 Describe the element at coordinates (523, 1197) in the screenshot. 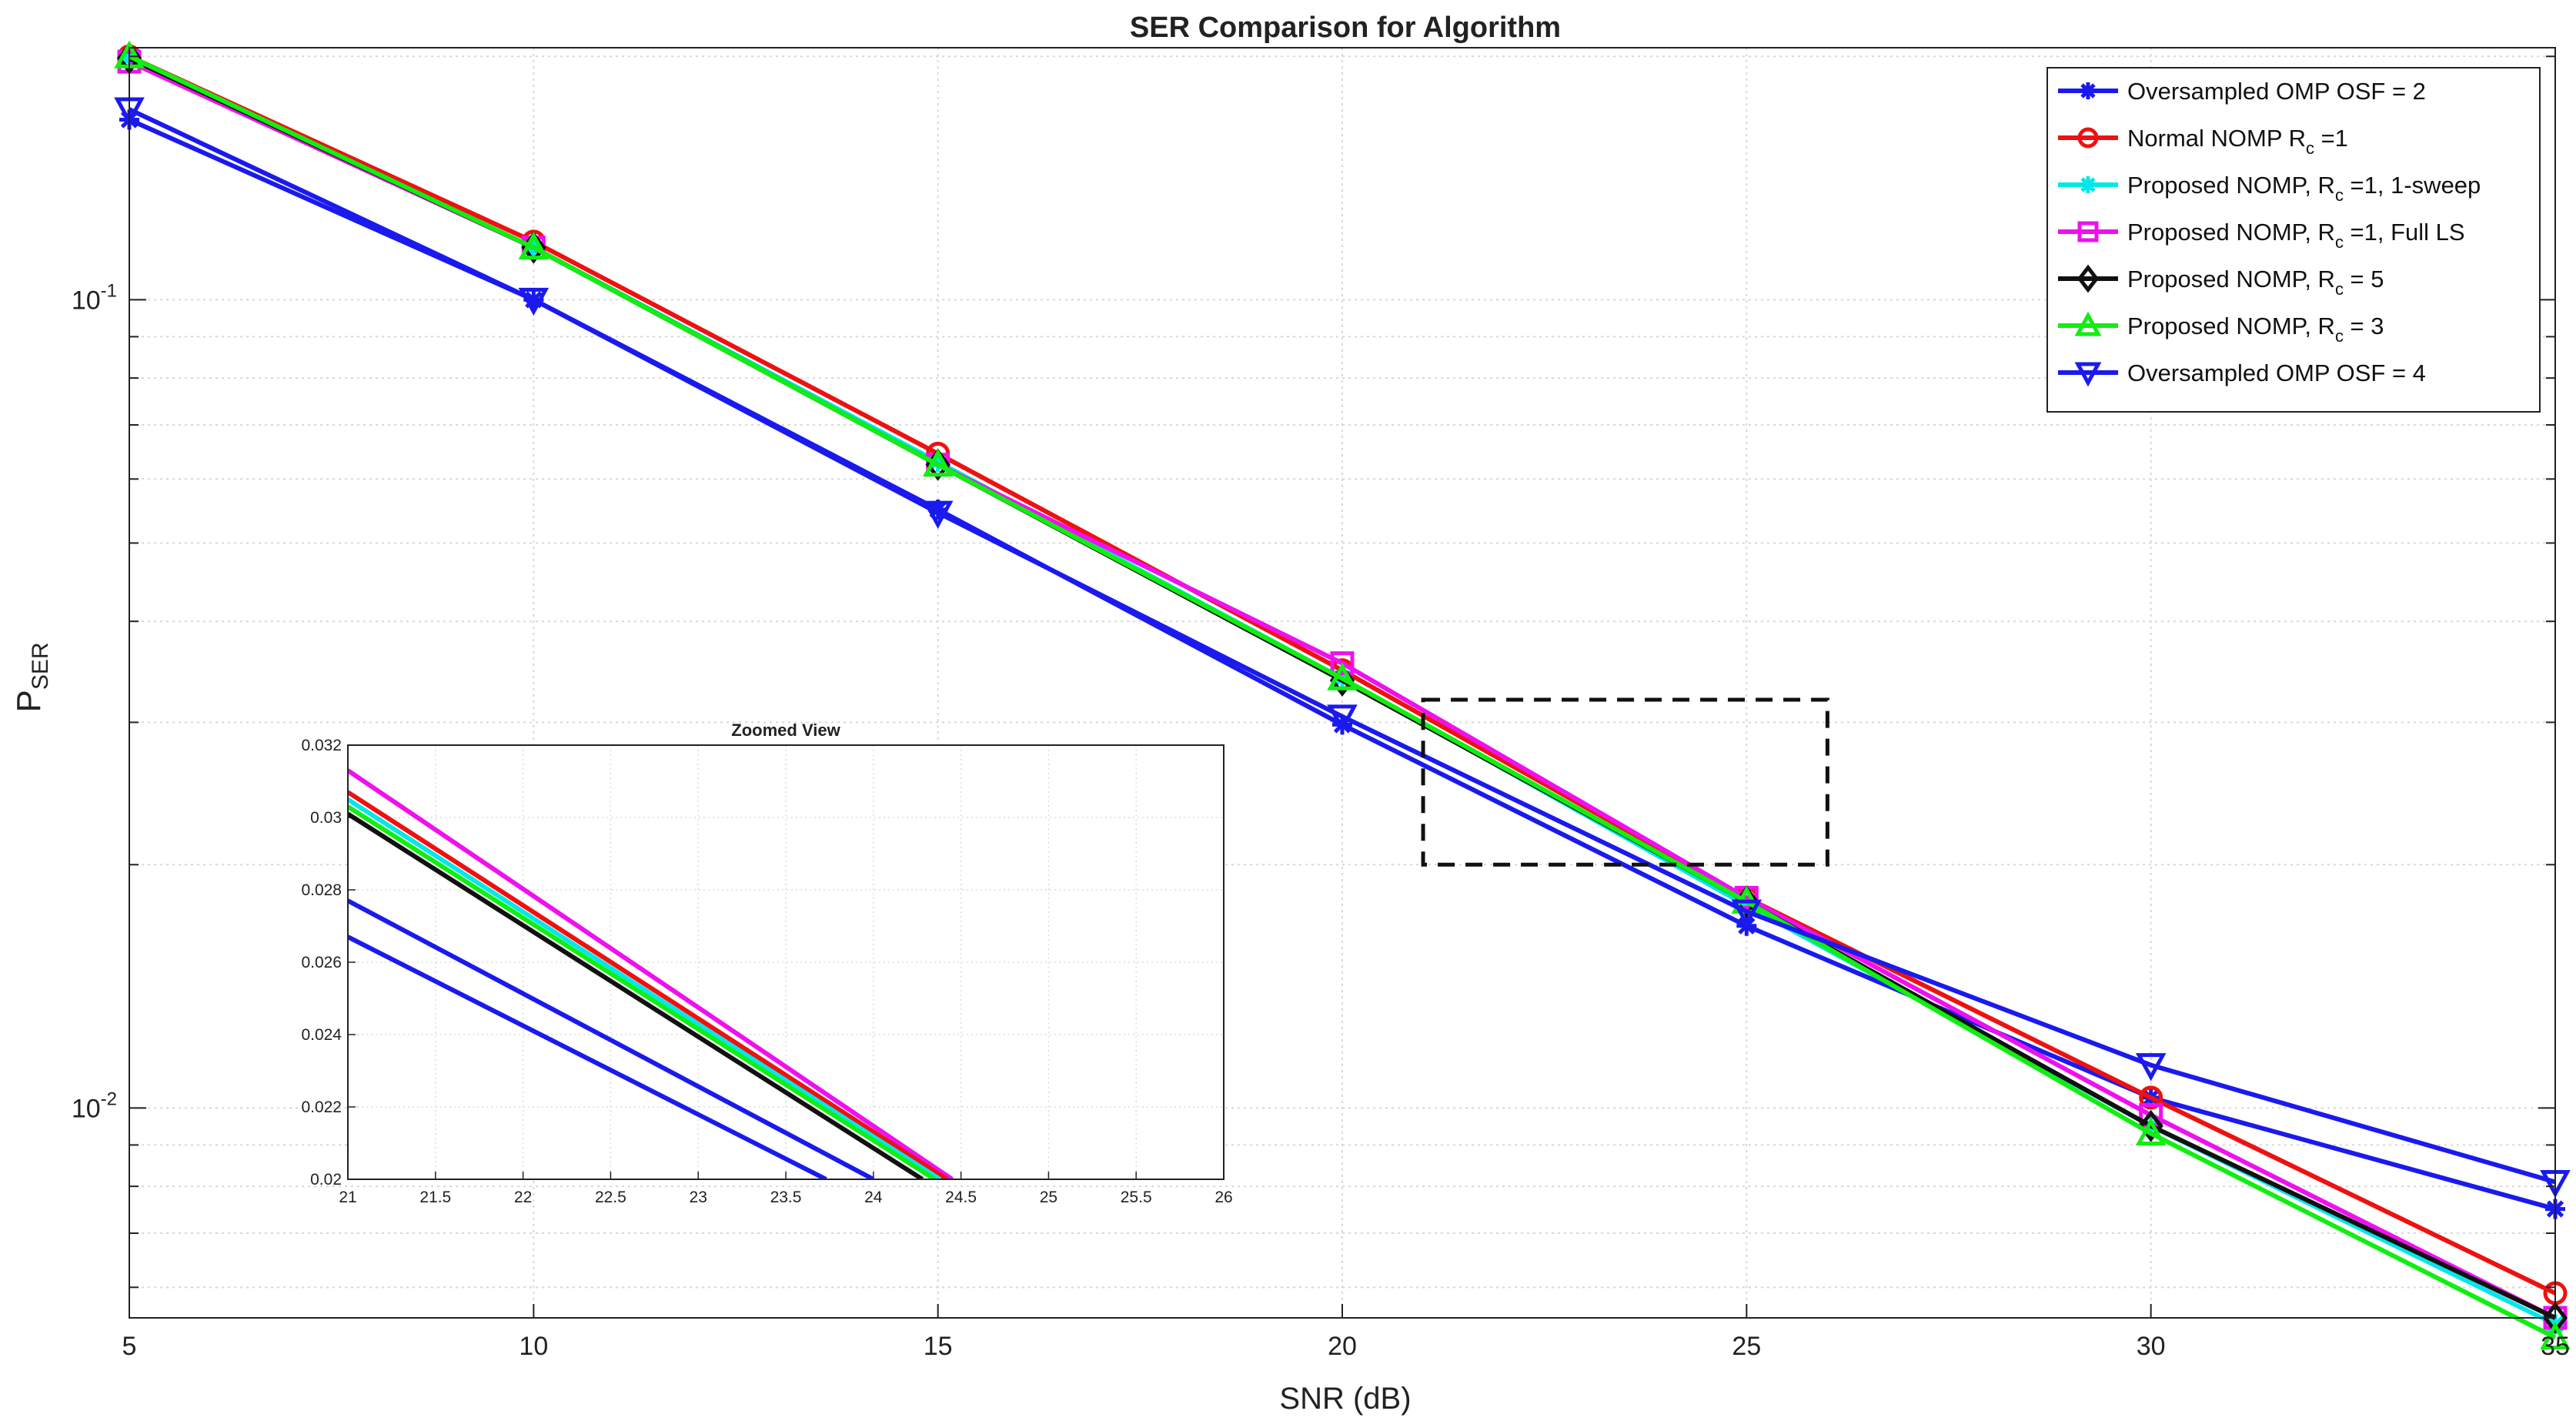

I see `inset-x-tick-label: 22` at that location.